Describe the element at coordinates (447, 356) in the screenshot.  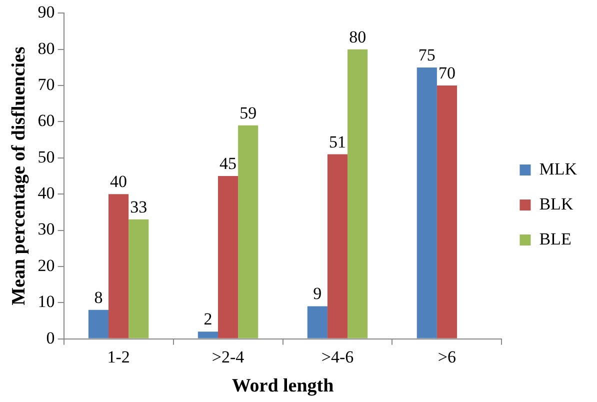
I see `x-tick-label: >6` at that location.